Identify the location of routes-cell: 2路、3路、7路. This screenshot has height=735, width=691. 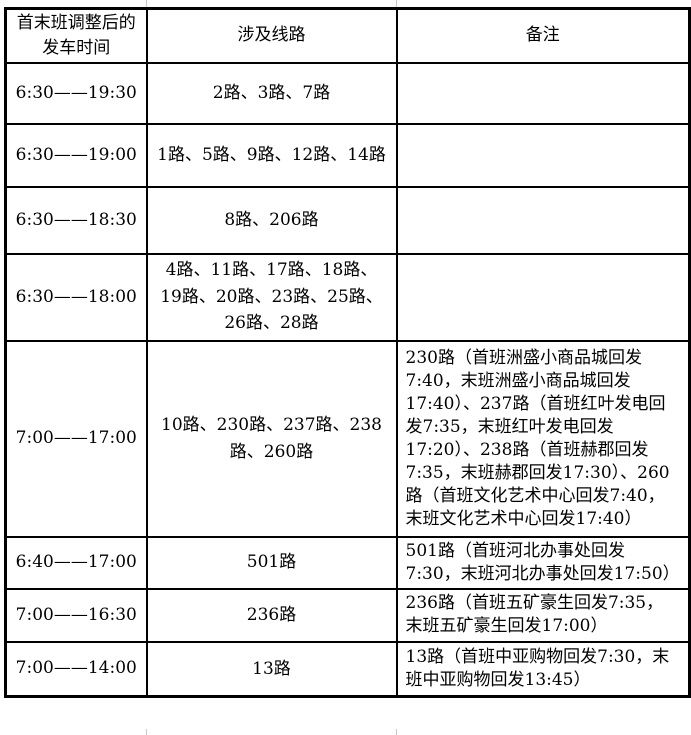
(271, 93).